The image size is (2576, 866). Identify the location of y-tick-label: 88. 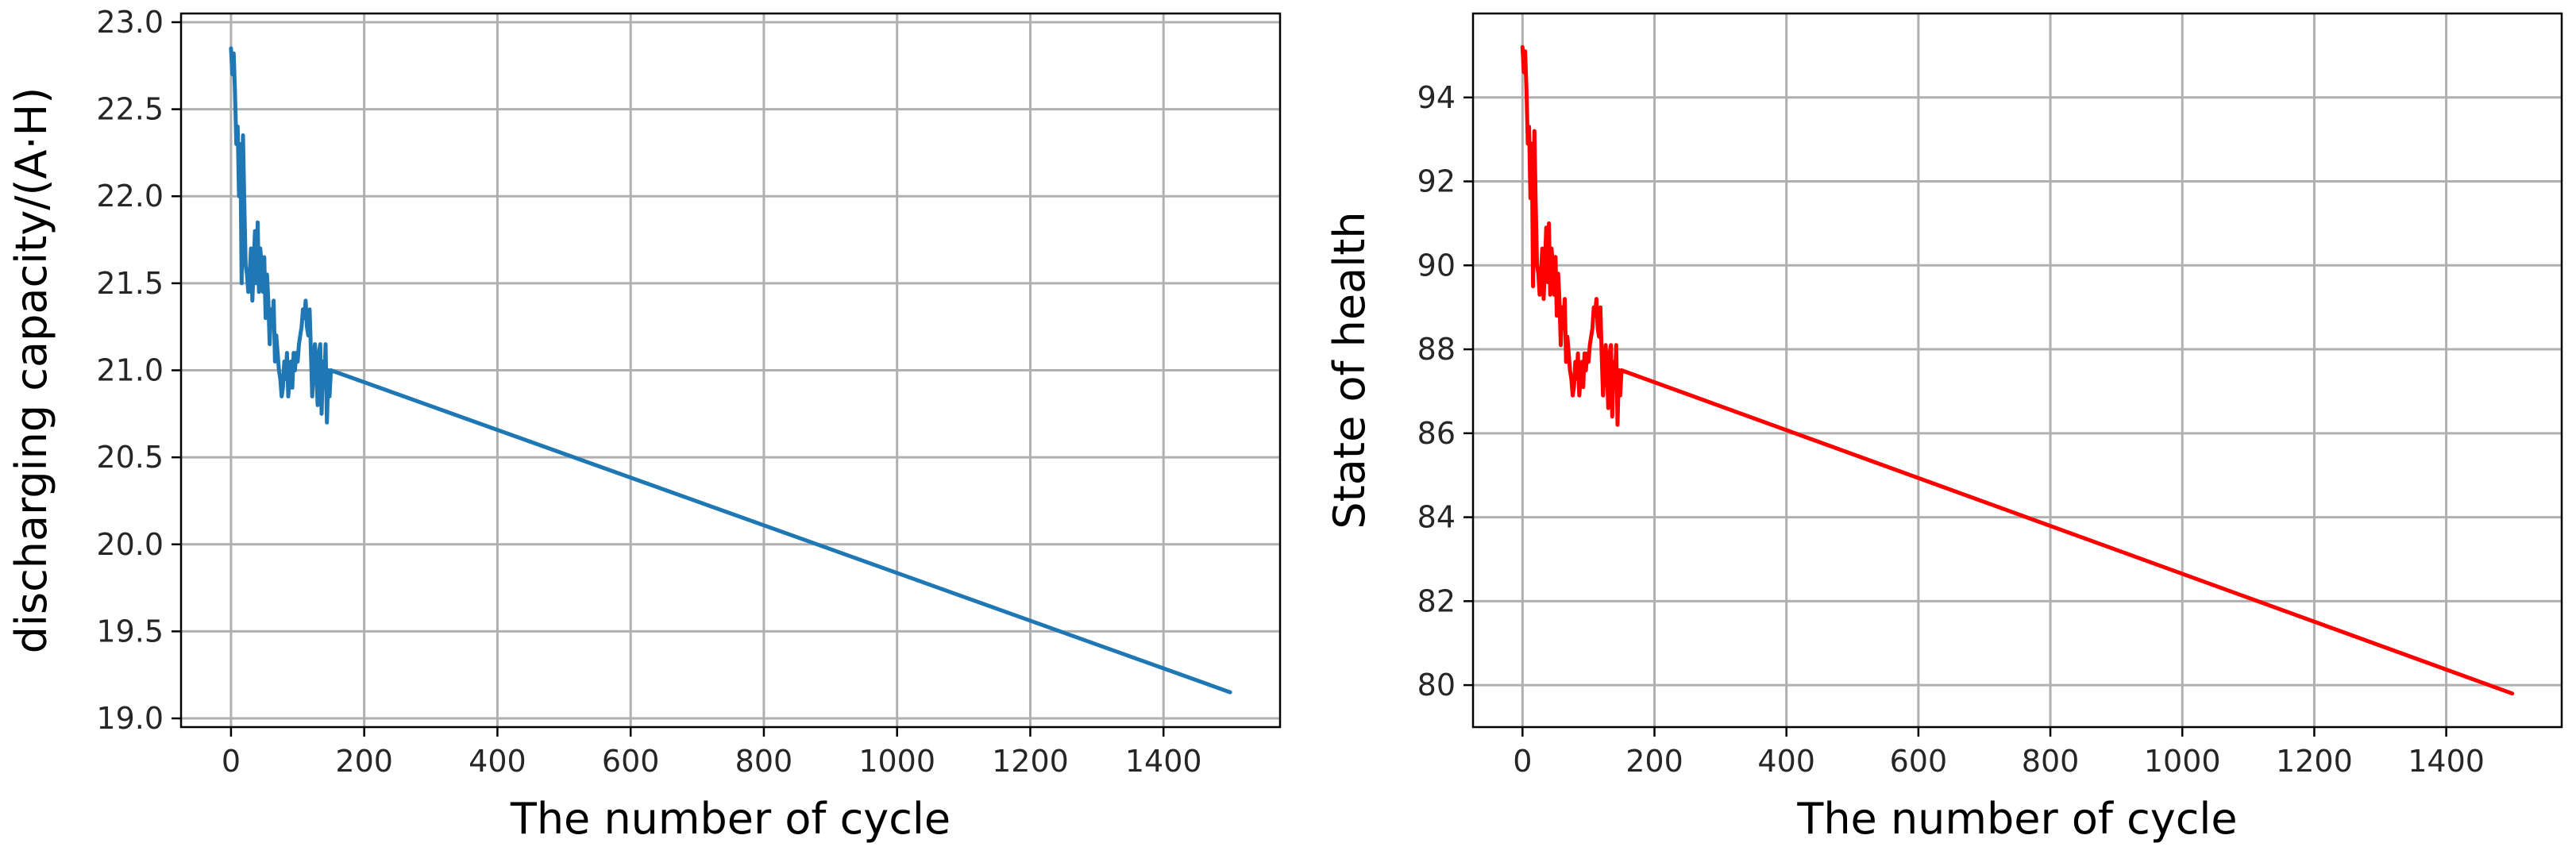
(1436, 349).